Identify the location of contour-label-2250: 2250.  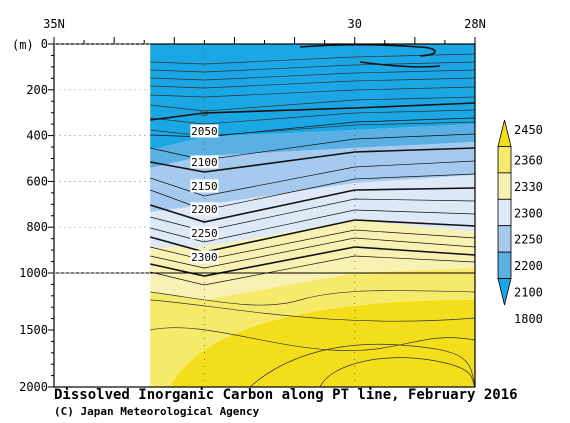
(204, 233).